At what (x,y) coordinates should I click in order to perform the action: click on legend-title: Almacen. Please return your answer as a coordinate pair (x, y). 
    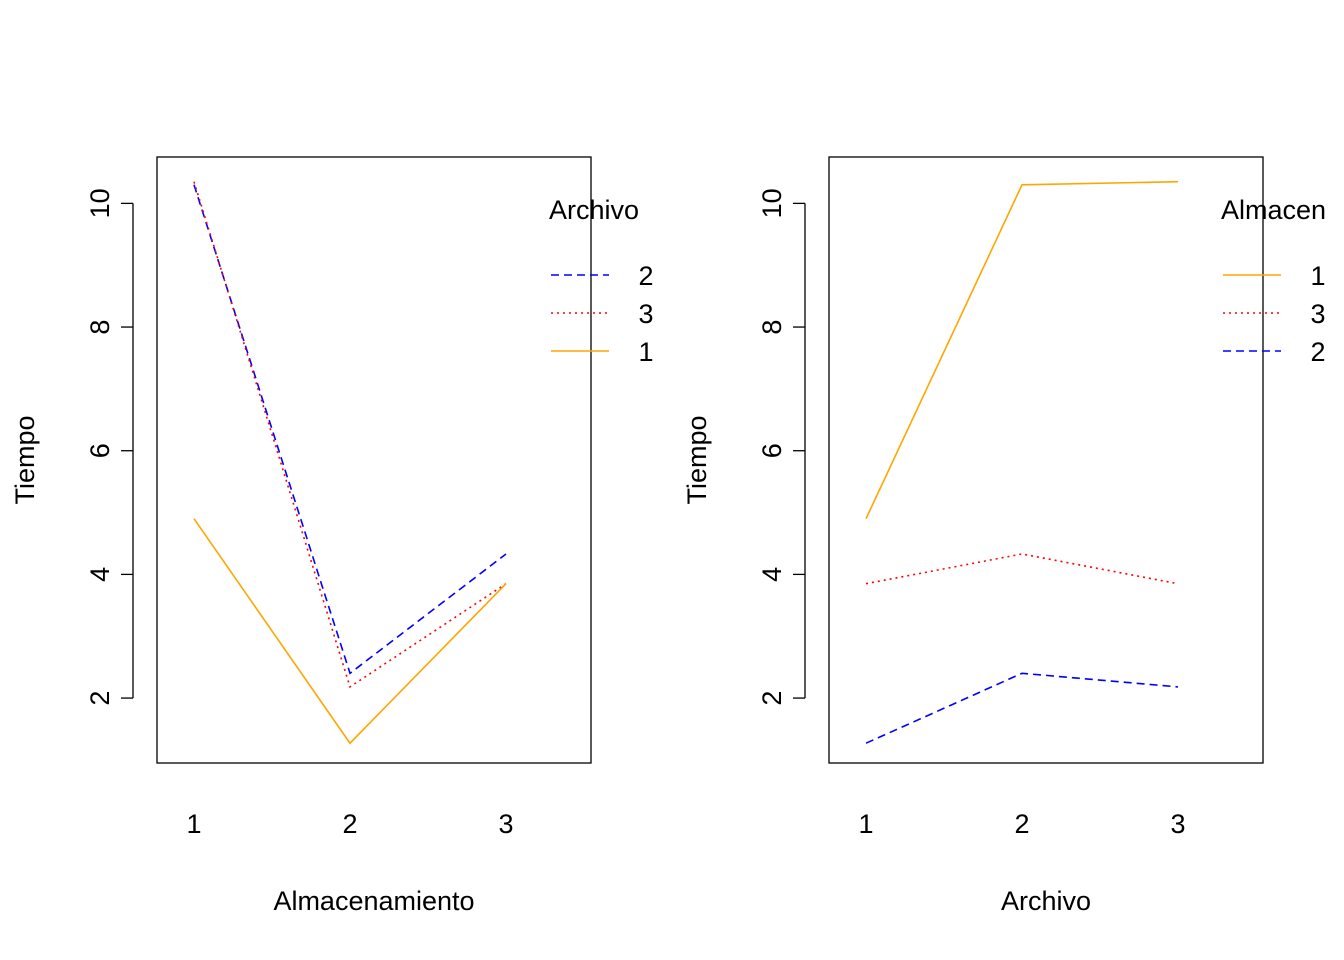
    Looking at the image, I should click on (1273, 210).